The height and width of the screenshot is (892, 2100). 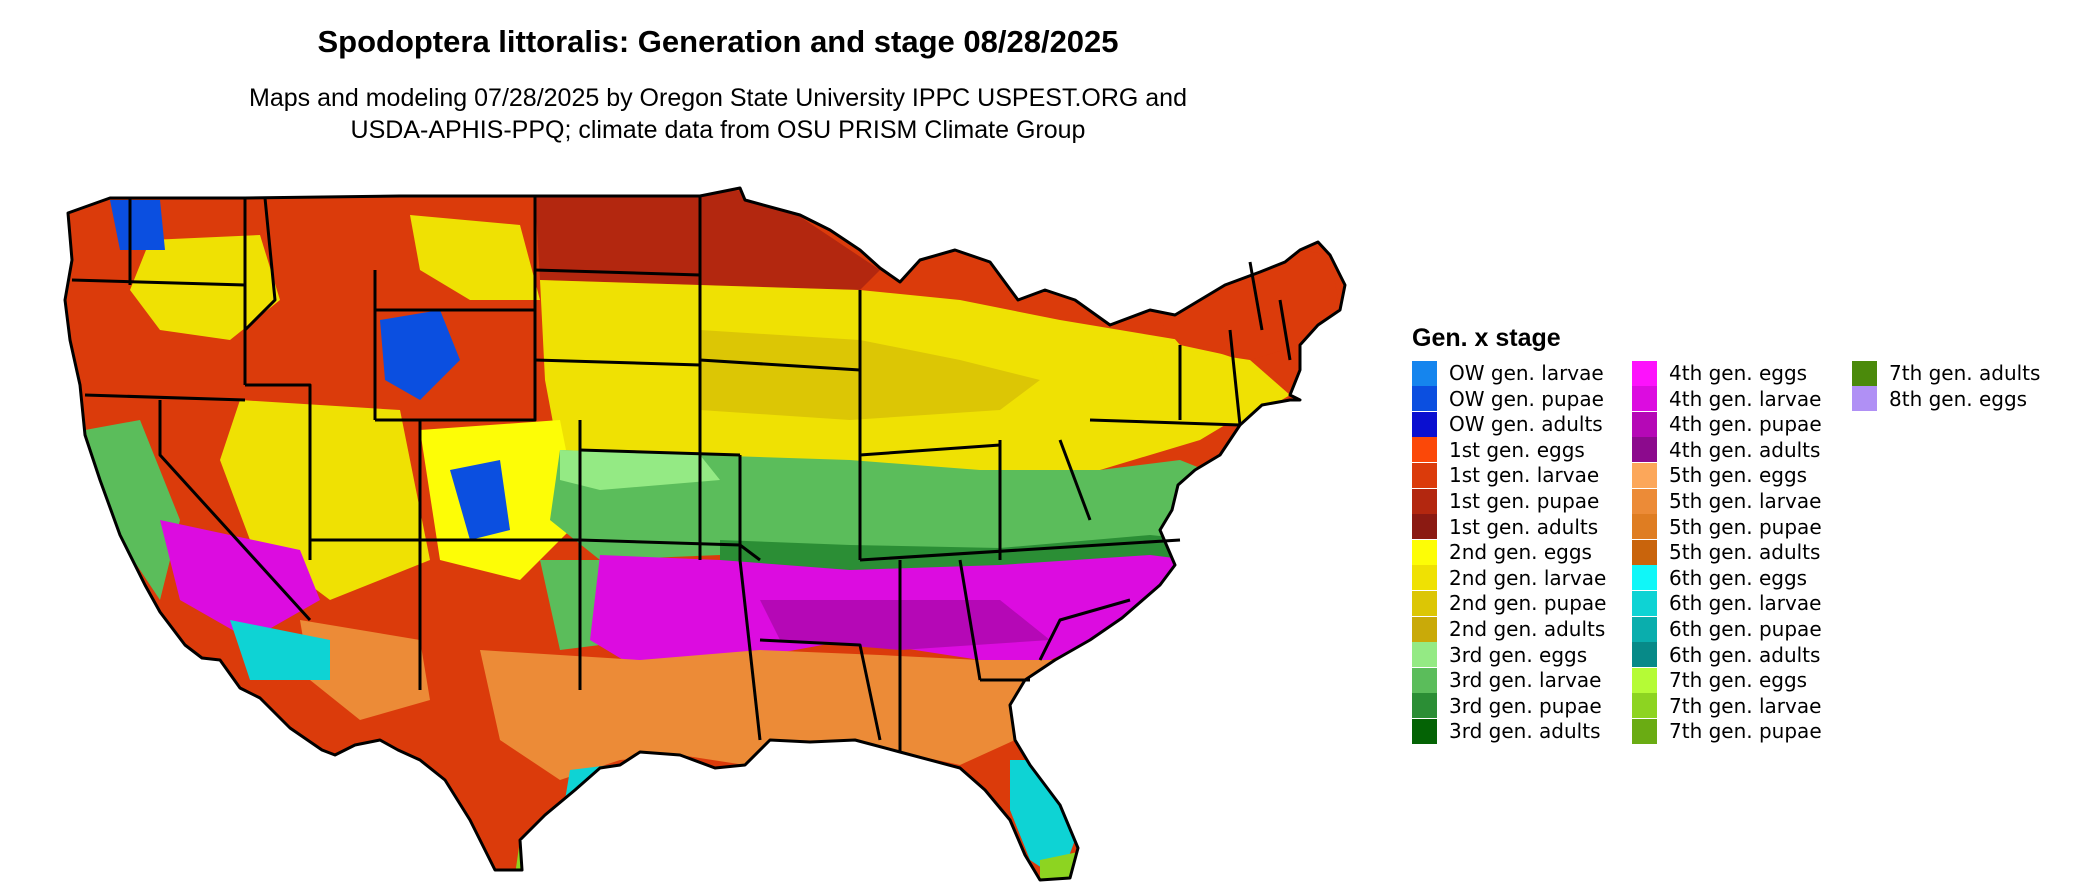 I want to click on zone-5th-gen-larvae, so click(x=770, y=715).